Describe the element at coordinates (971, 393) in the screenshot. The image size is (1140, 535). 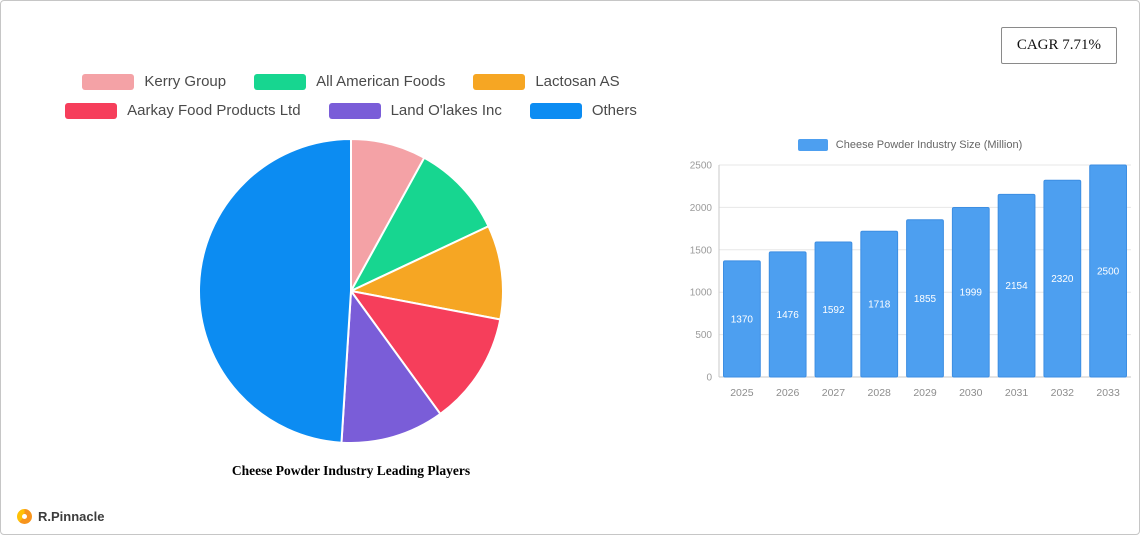
I see `x-axis-tick-label: 2030` at that location.